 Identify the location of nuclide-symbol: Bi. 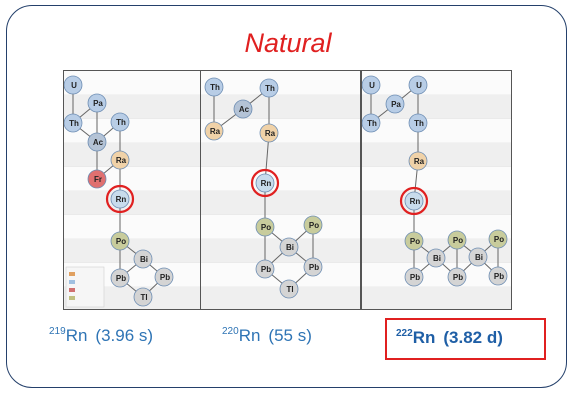
(144, 259).